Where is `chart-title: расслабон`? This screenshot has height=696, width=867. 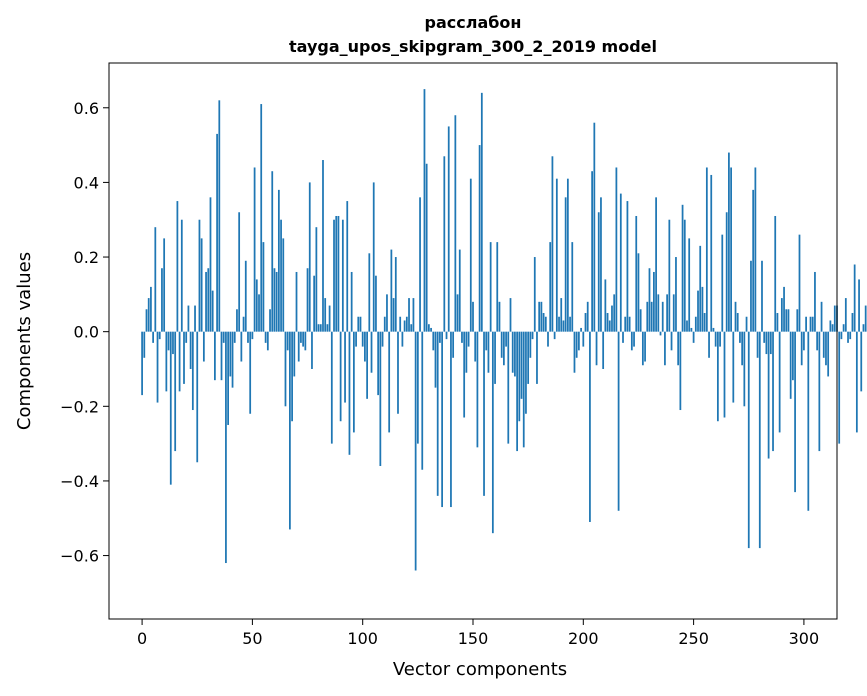
chart-title: расслабон is located at coordinates (473, 22).